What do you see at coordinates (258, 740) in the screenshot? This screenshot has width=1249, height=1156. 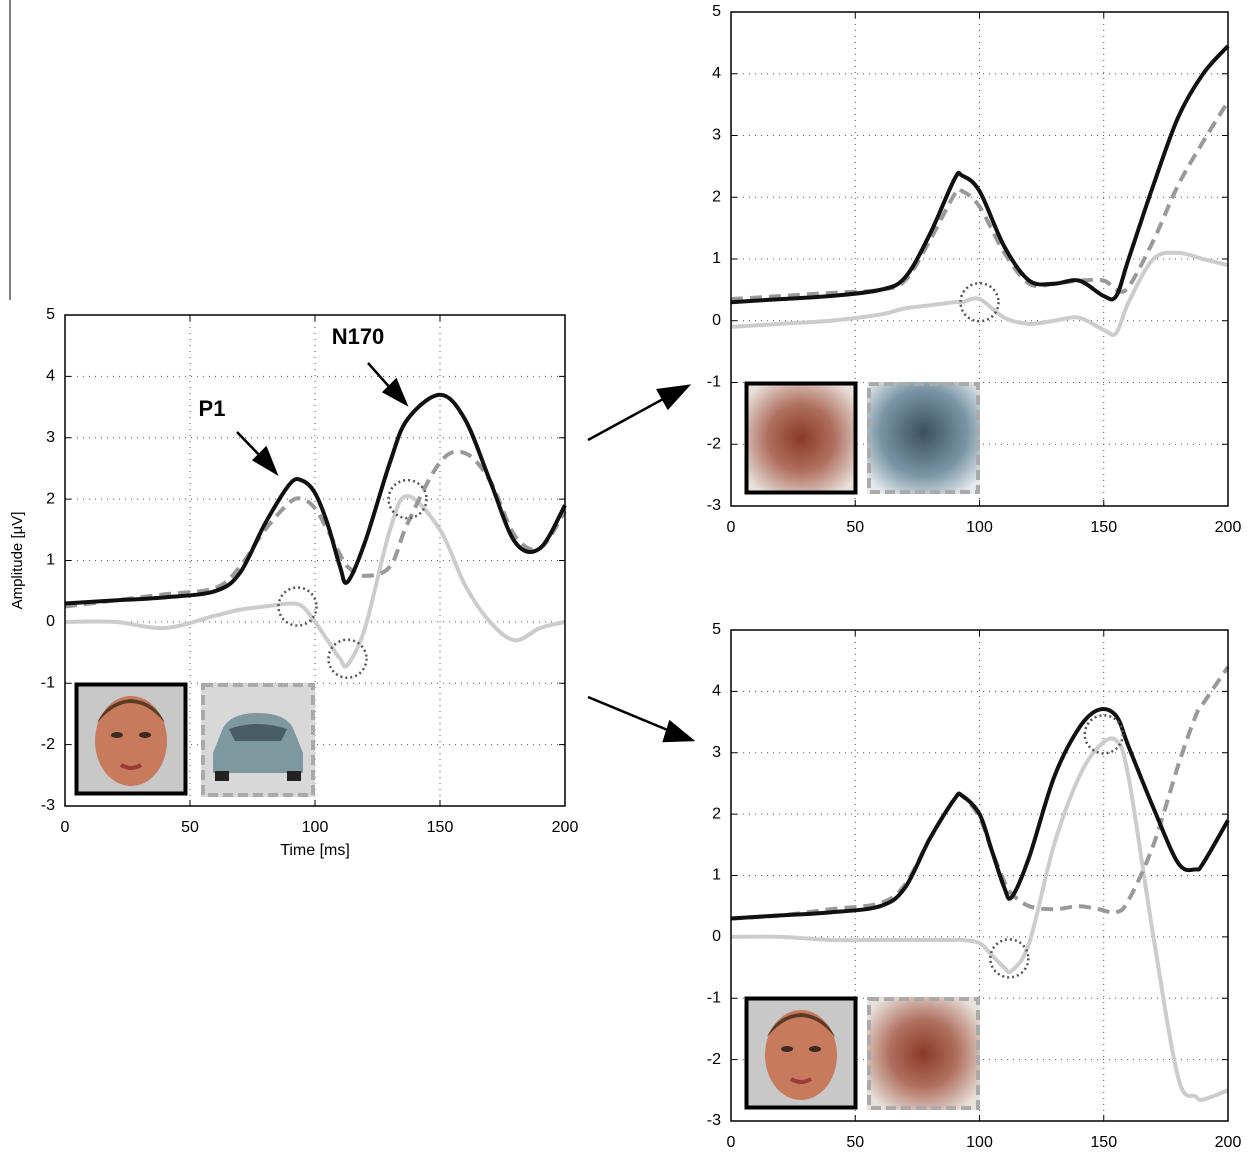 I see `car-thumbnail` at bounding box center [258, 740].